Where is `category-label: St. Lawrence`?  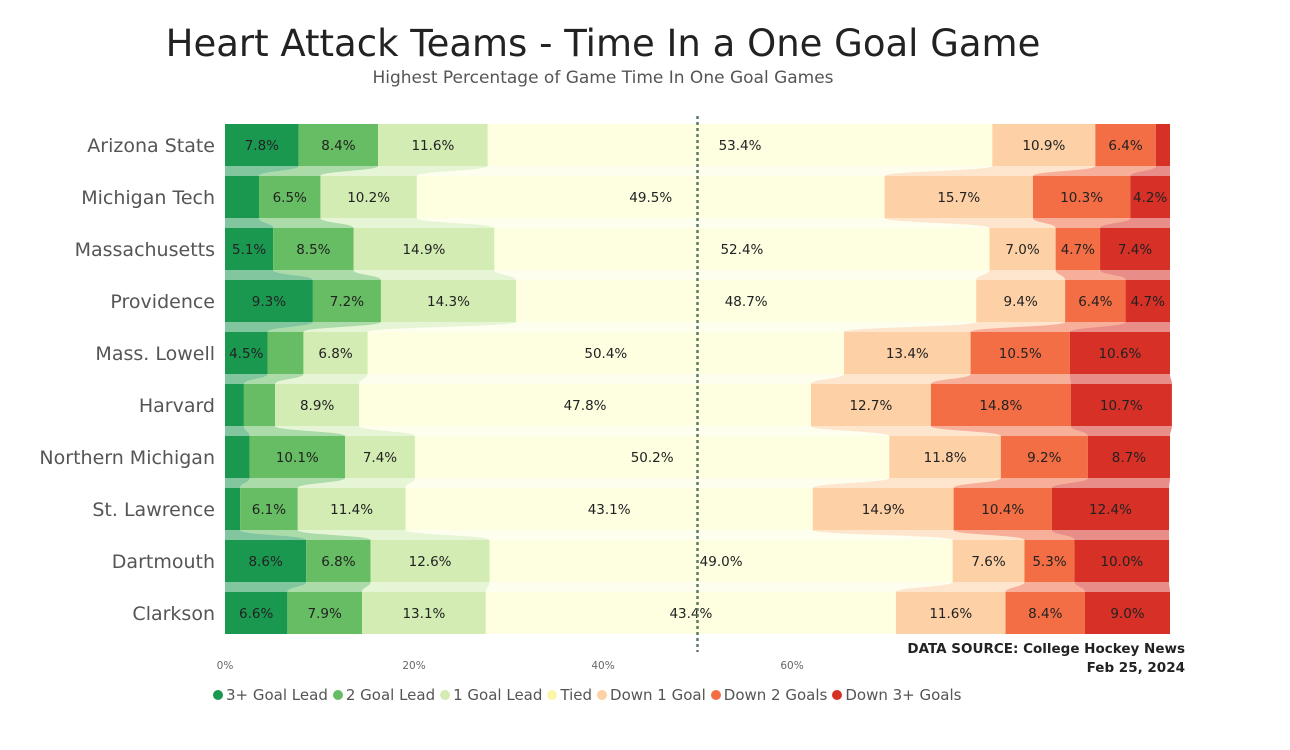 category-label: St. Lawrence is located at coordinates (153, 510).